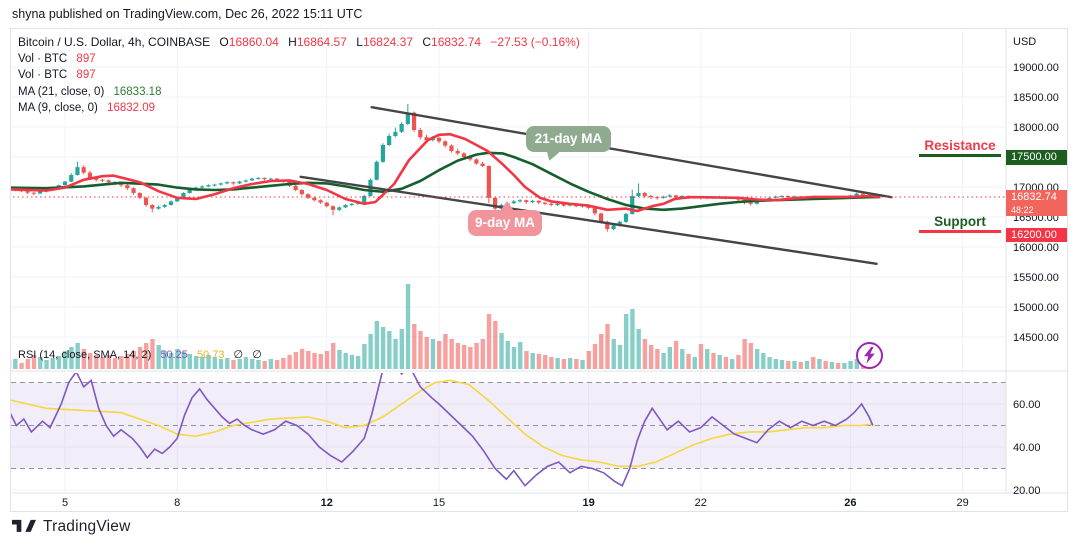 Image resolution: width=1078 pixels, height=554 pixels. What do you see at coordinates (1036, 338) in the screenshot?
I see `price-tick-label: 14500.00` at bounding box center [1036, 338].